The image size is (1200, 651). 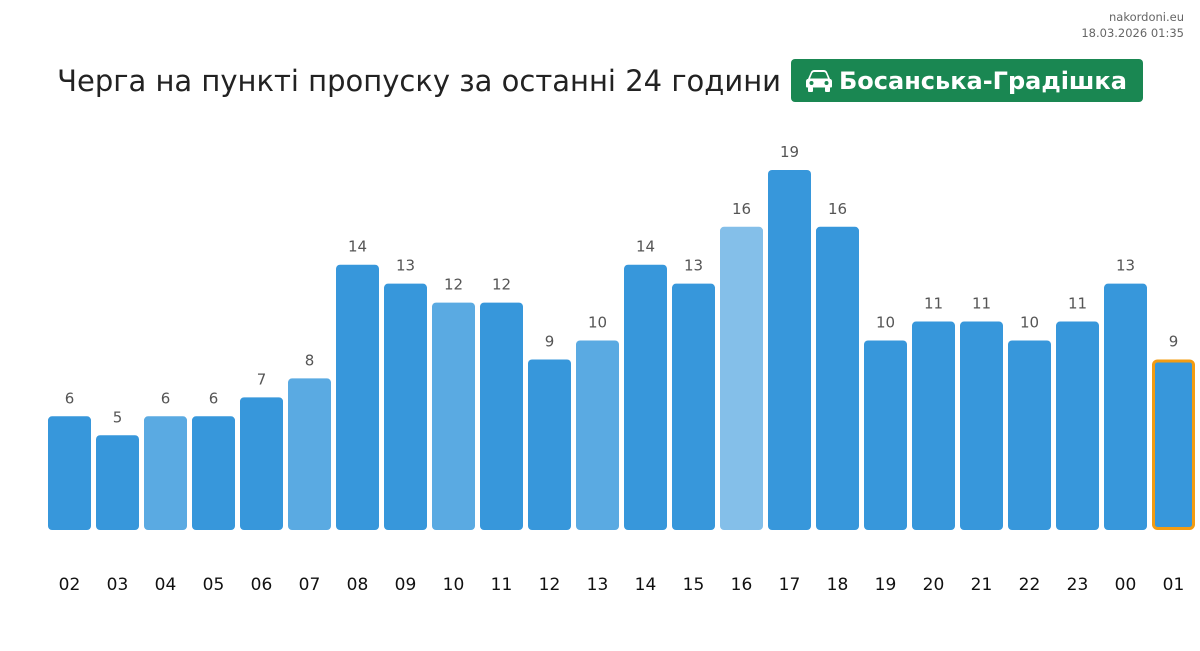 What do you see at coordinates (1132, 33) in the screenshot?
I see `source-datetime: 18.03.2026 01:35` at bounding box center [1132, 33].